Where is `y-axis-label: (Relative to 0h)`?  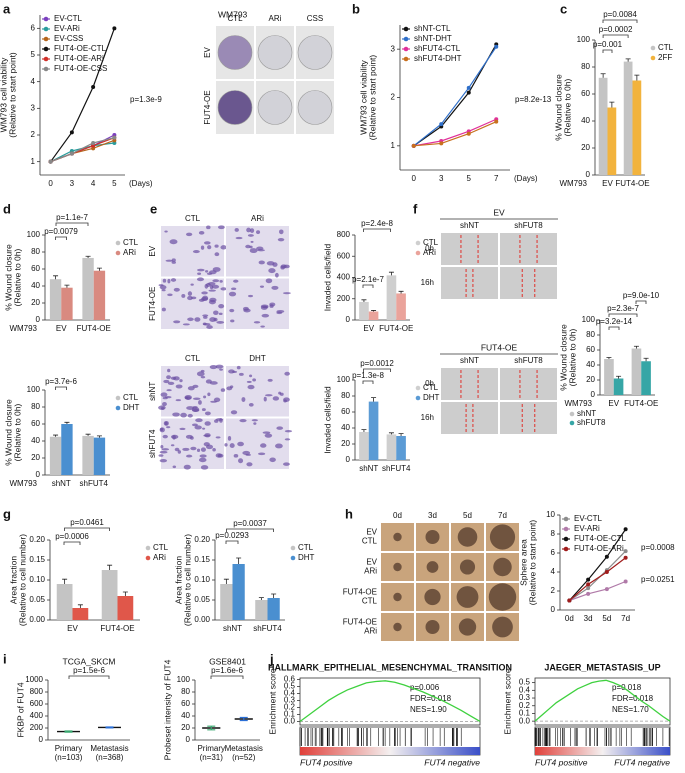
y-axis-label: (Relative to 0h) is located at coordinates (567, 108).